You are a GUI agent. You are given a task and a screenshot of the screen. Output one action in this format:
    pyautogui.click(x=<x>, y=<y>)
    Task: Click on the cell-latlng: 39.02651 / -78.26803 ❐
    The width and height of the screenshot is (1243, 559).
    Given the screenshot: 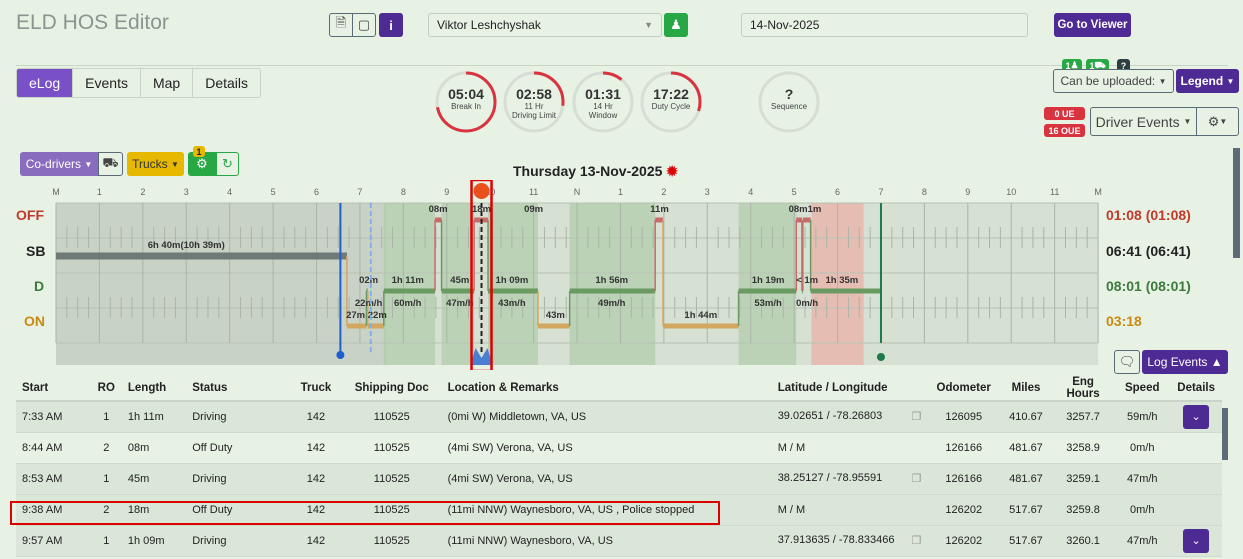 What is the action you would take?
    pyautogui.click(x=849, y=417)
    